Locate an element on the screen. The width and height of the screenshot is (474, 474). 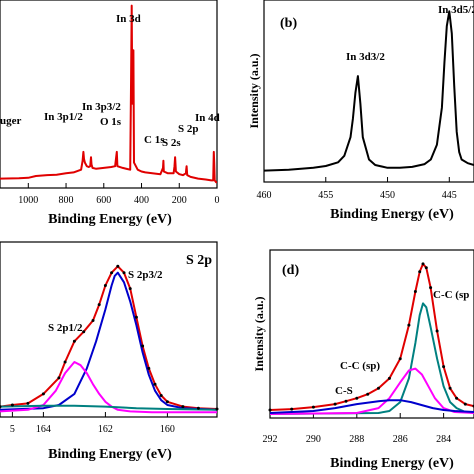
panel-d-annot-cs: C-S is located at coordinates (344, 391).